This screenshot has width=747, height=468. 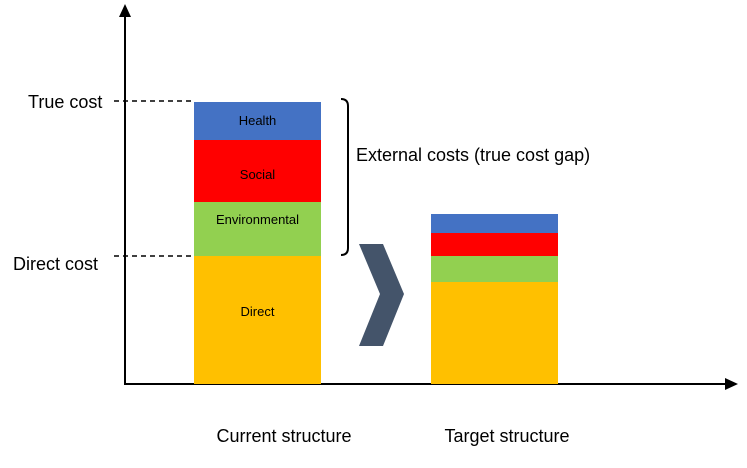 I want to click on segment-environmental-label: Environmental, so click(x=257, y=219).